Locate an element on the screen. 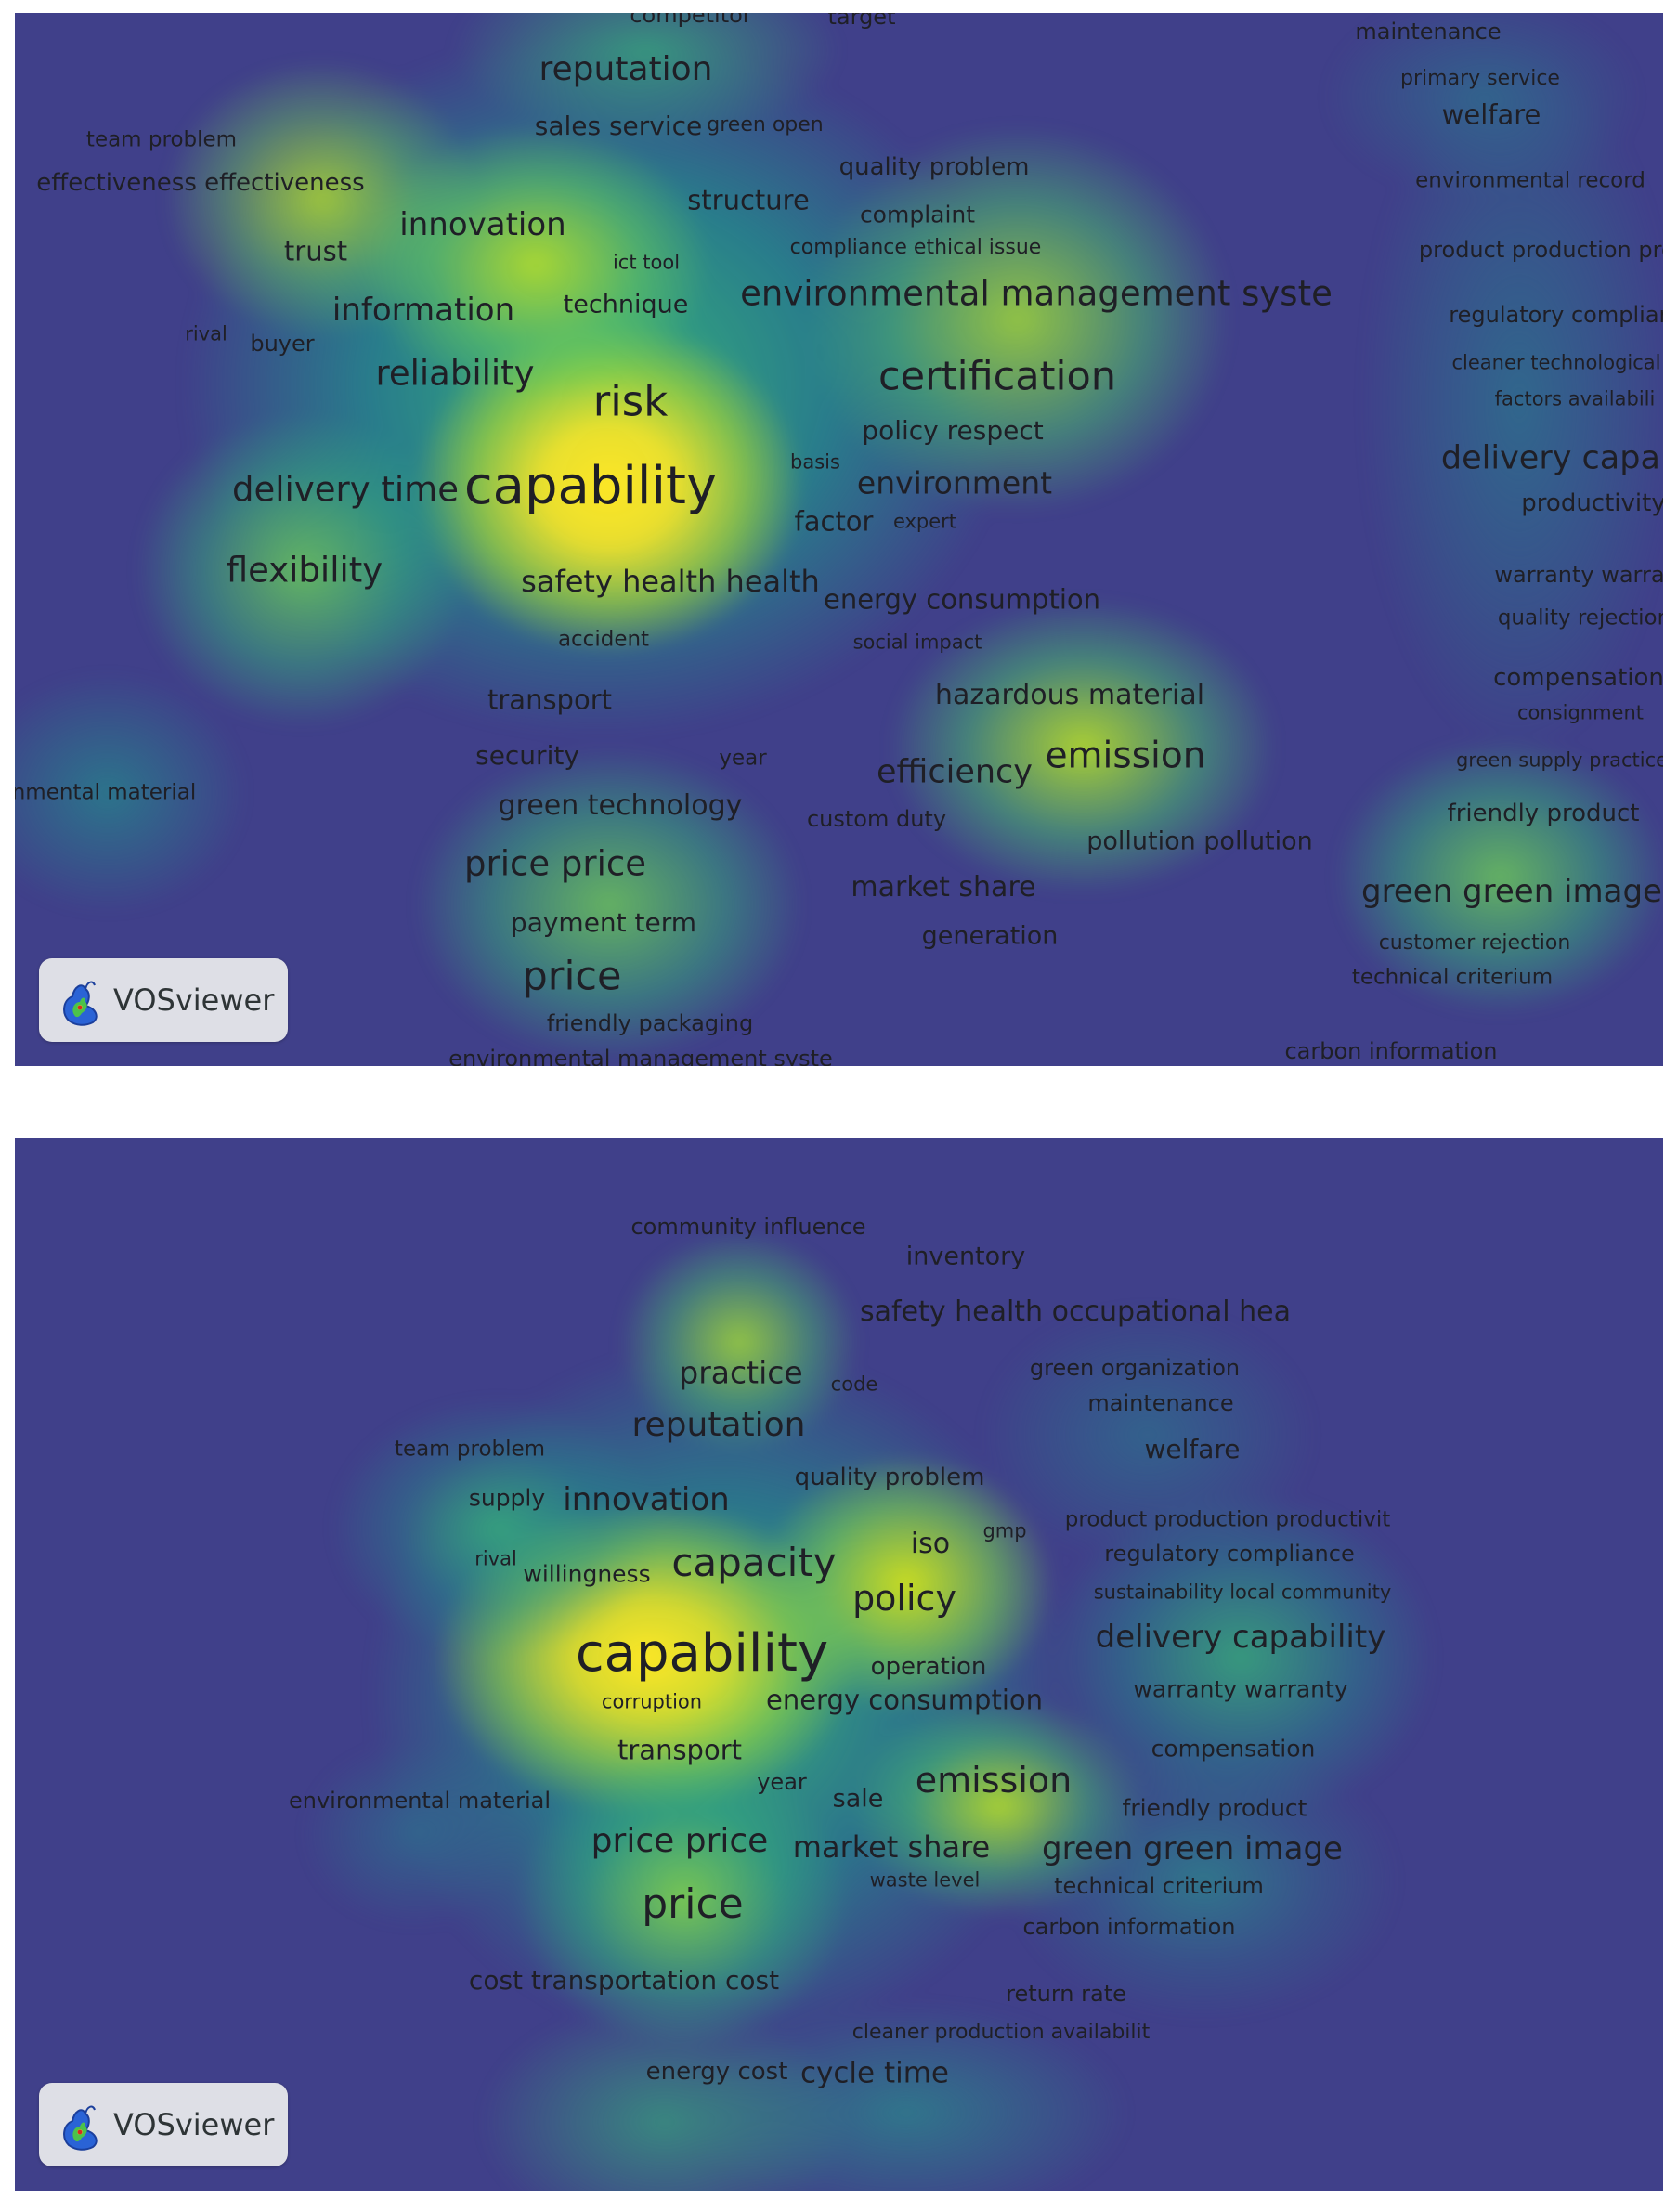 This screenshot has height=2212, width=1677. term-label: maintenance is located at coordinates (1160, 1403).